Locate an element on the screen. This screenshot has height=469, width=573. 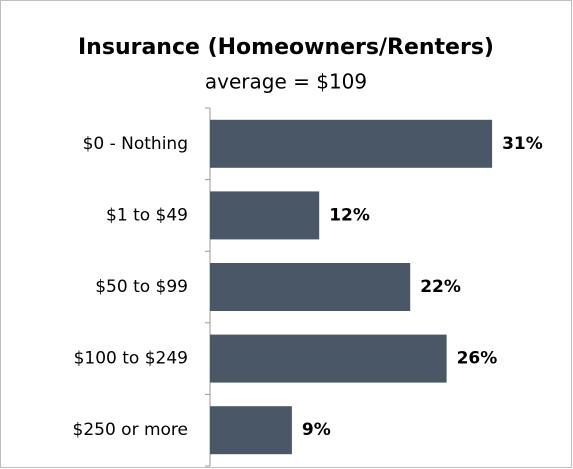
category-label: $50 to $99 is located at coordinates (141, 287).